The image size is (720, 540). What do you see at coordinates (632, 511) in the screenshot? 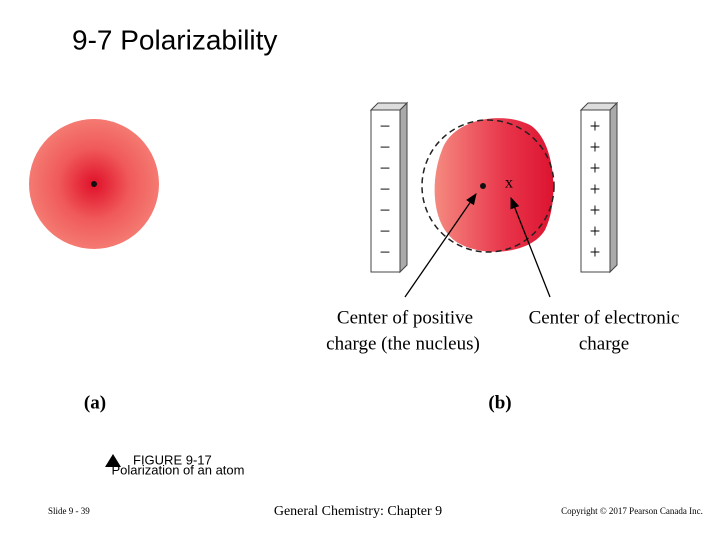
I see `copyright: Copyright © 2017 Pearson Canada Inc.` at bounding box center [632, 511].